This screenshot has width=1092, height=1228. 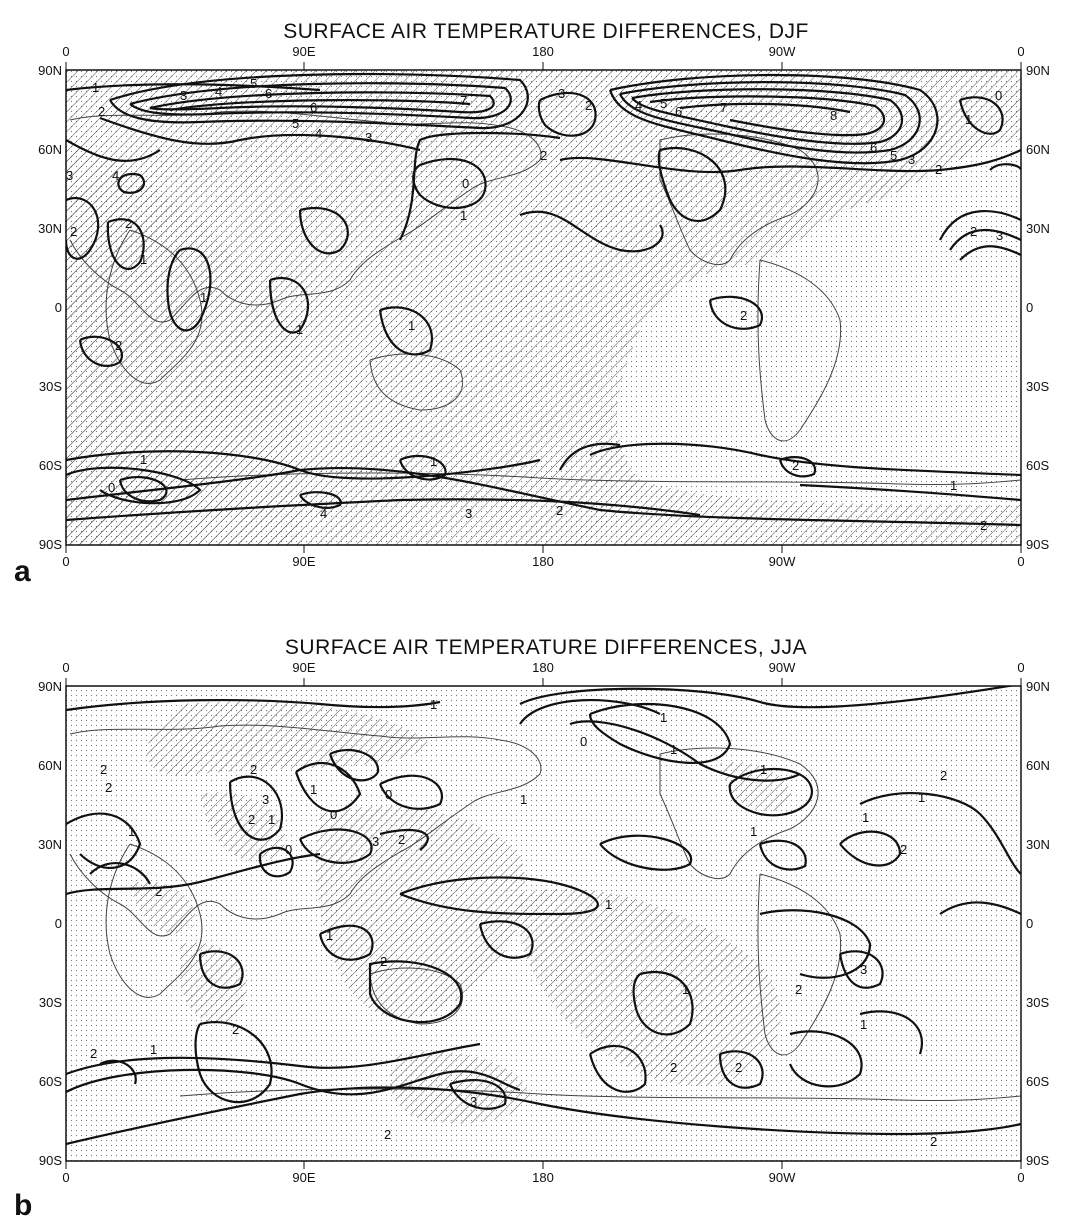 I want to click on panel-letter: a, so click(x=22, y=571).